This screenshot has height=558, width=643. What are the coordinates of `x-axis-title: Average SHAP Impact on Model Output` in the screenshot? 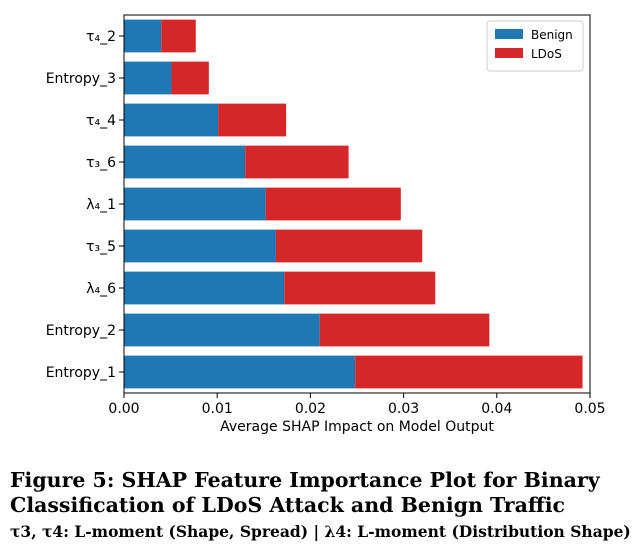 It's located at (357, 427).